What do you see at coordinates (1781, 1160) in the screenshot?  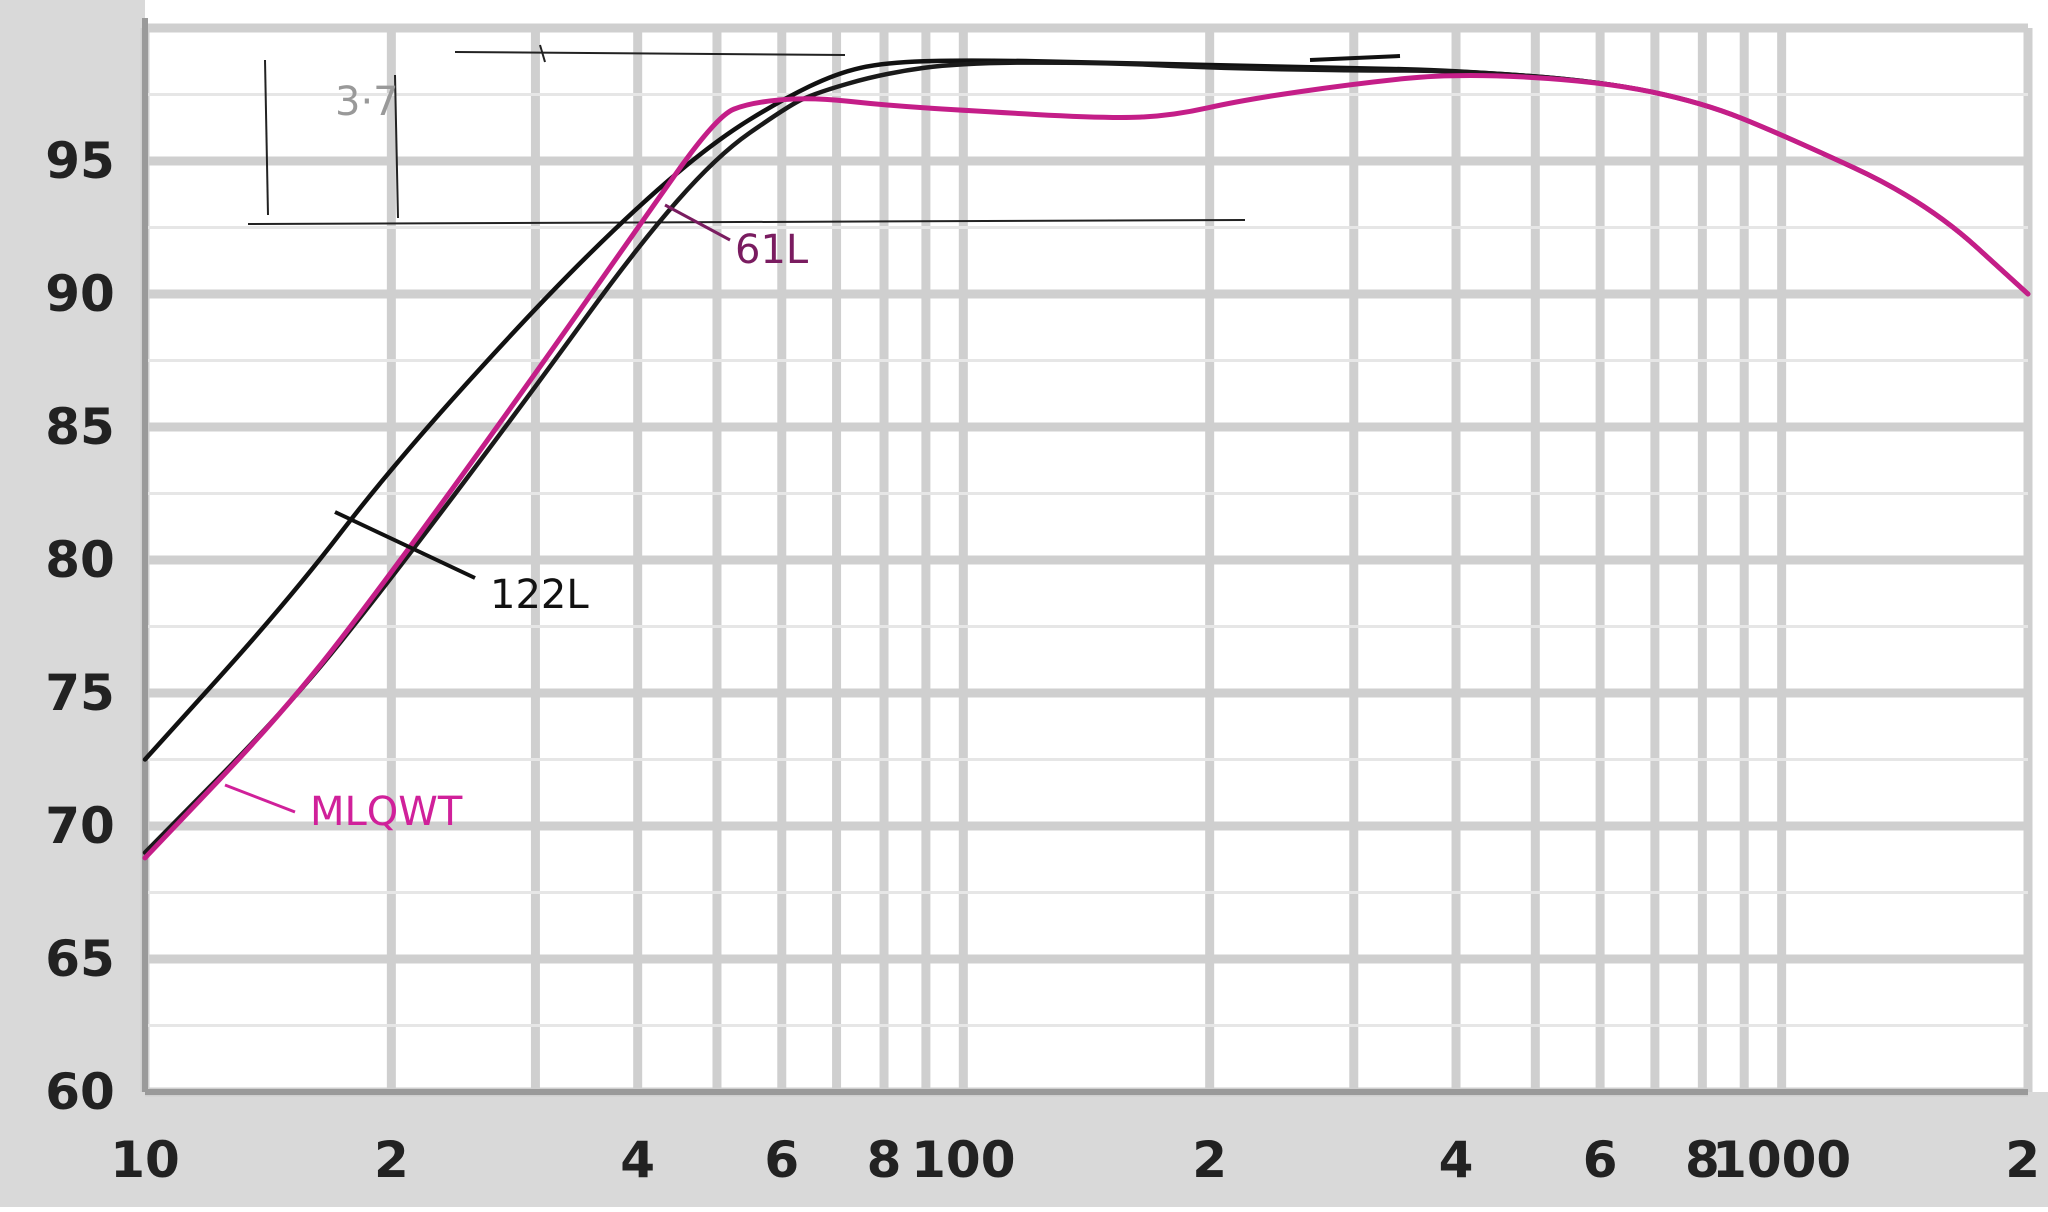 I see `x-tick-label: 1000` at bounding box center [1781, 1160].